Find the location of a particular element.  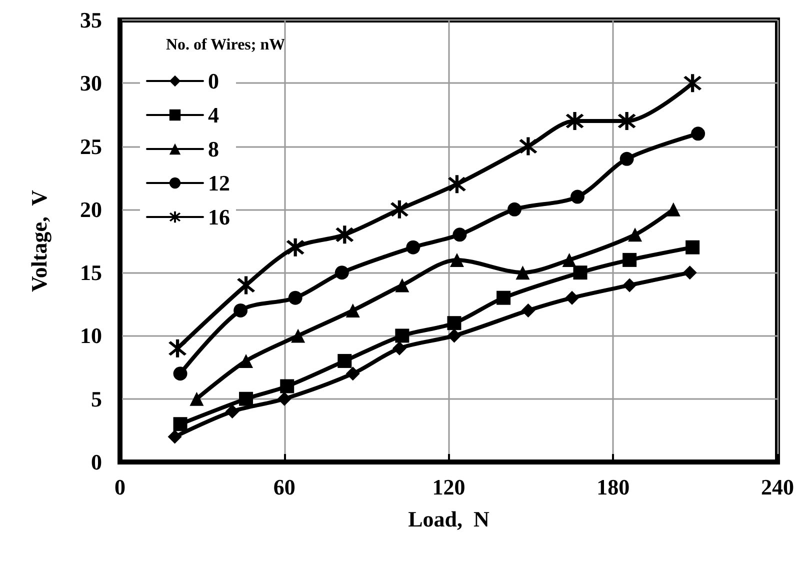

legend-label: 16 is located at coordinates (219, 217).